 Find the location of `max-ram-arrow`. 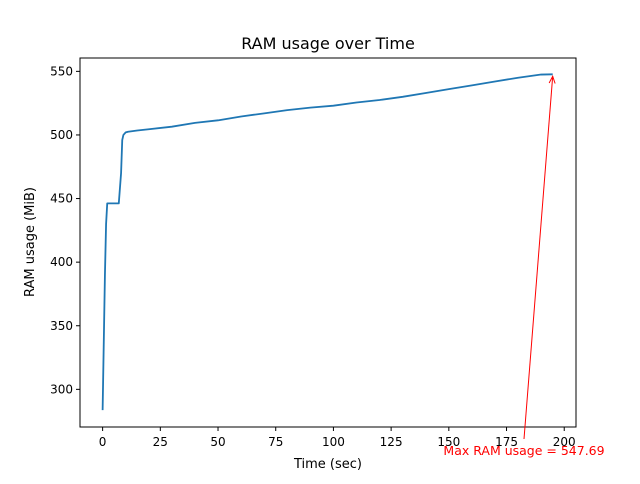

max-ram-arrow is located at coordinates (538, 258).